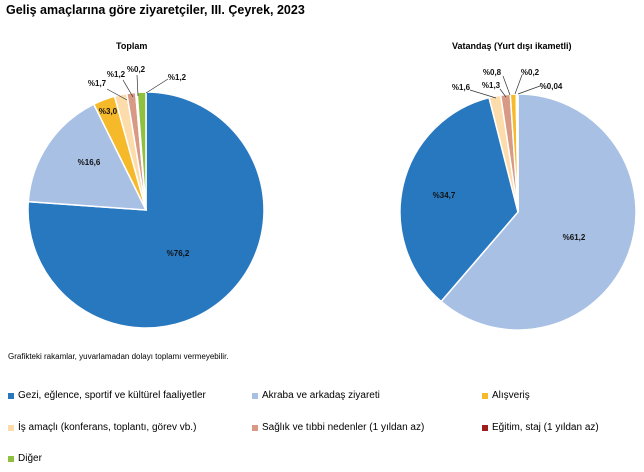 The width and height of the screenshot is (644, 472). I want to click on pie-1-label-gezi: %34,7, so click(444, 195).